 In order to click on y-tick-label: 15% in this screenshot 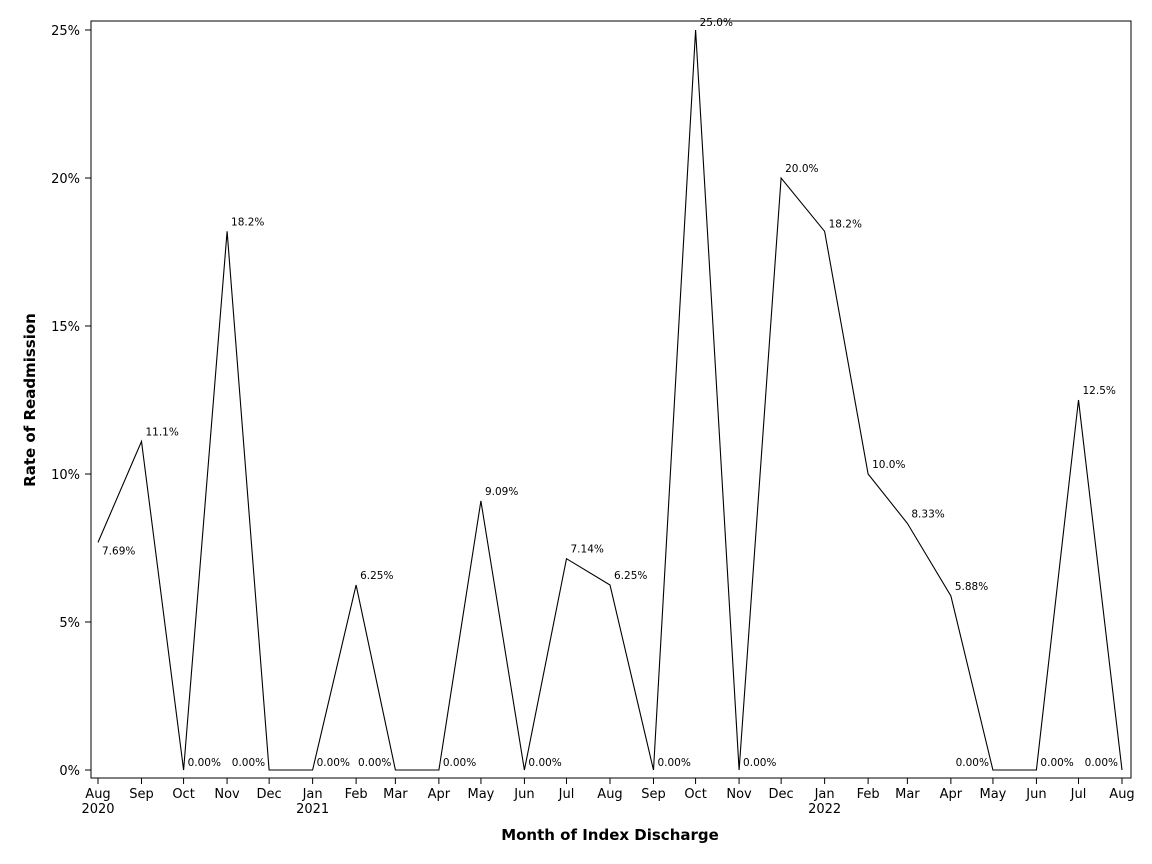, I will do `click(65, 327)`.